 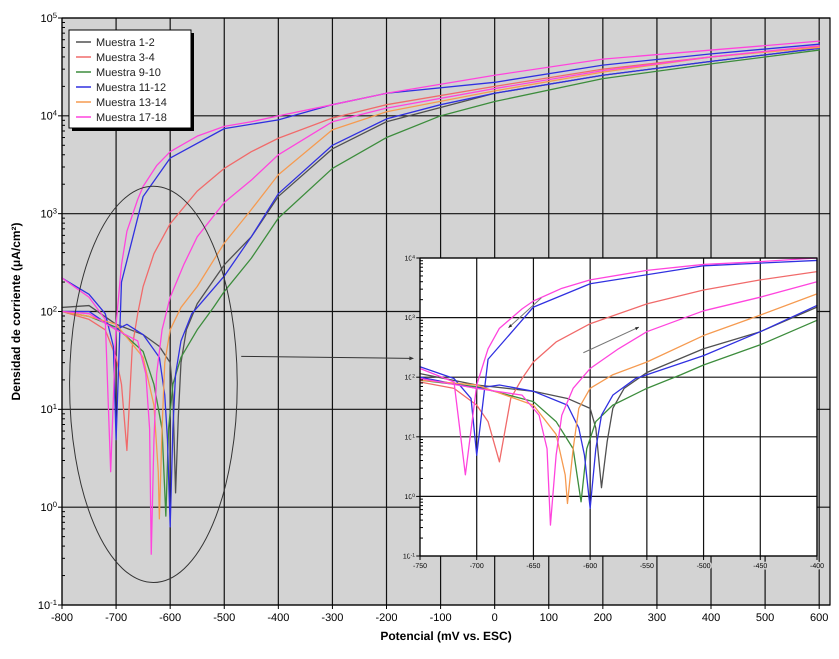 What do you see at coordinates (131, 103) in the screenshot?
I see `legend-label: Muestra 13-14` at bounding box center [131, 103].